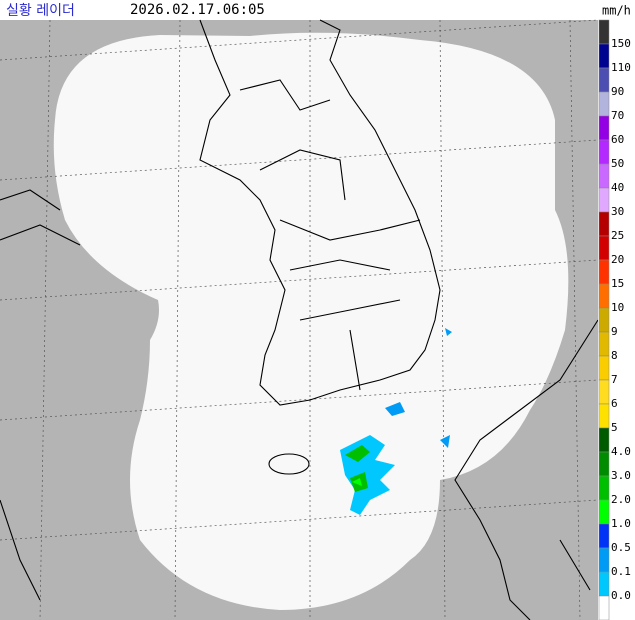 Image resolution: width=635 pixels, height=620 pixels. What do you see at coordinates (617, 163) in the screenshot?
I see `legend-label: 50` at bounding box center [617, 163].